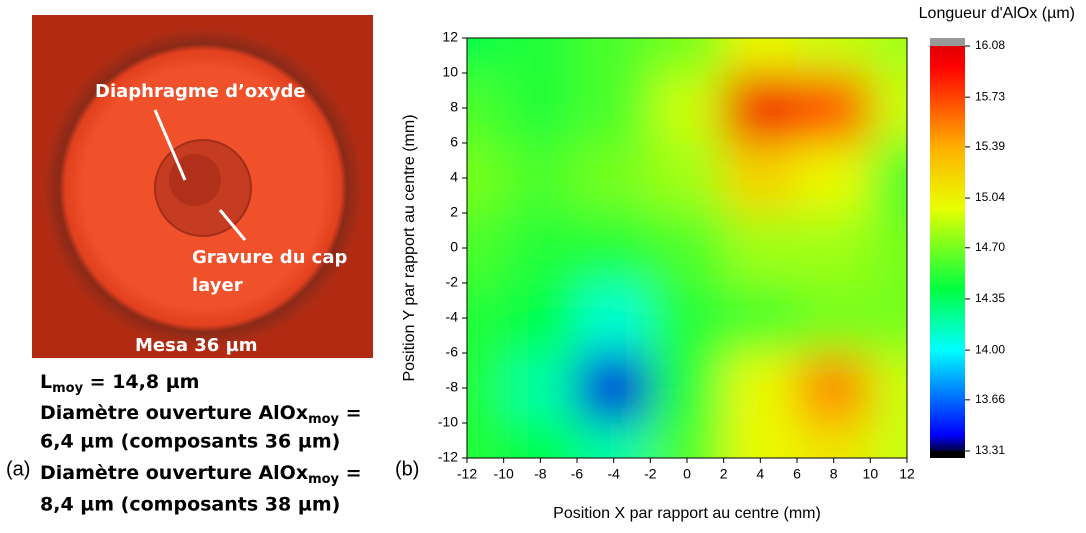 This screenshot has height=533, width=1086. What do you see at coordinates (200, 91) in the screenshot?
I see `label: Diaphragme d’oxyde` at bounding box center [200, 91].